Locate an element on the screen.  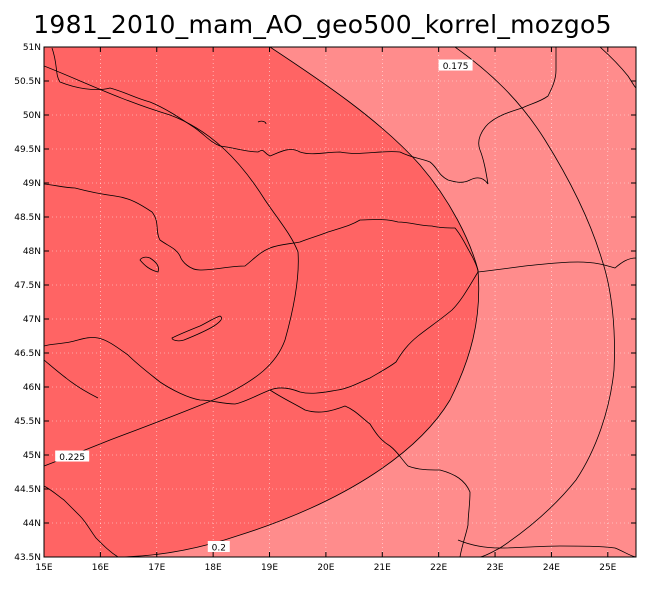
lat-tick-label: 46N is located at coordinates (32, 388).